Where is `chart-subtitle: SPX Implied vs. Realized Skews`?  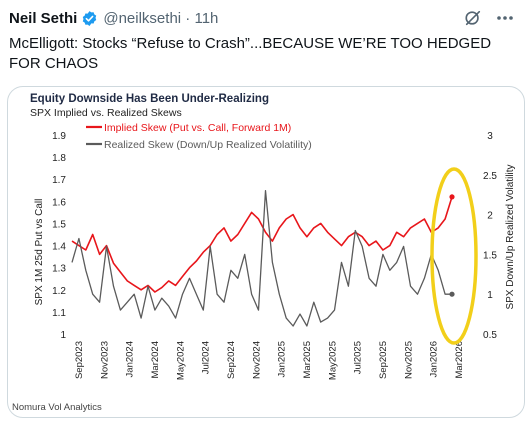 chart-subtitle: SPX Implied vs. Realized Skews is located at coordinates (106, 113).